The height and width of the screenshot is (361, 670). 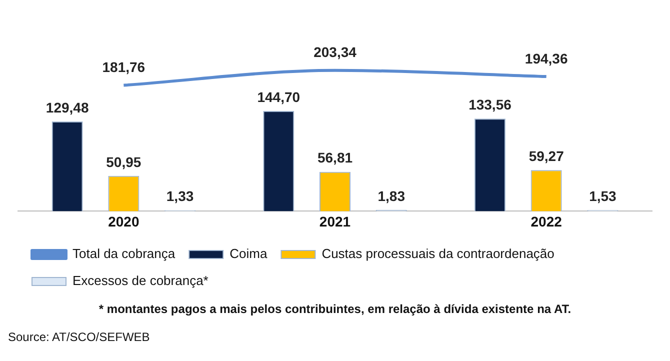 What do you see at coordinates (278, 96) in the screenshot?
I see `data-label: 144,70` at bounding box center [278, 96].